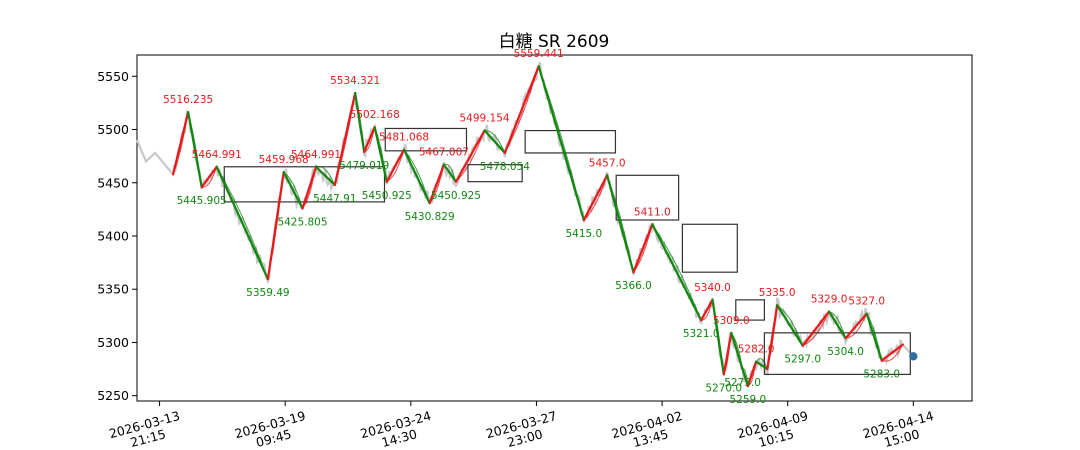 The image size is (1080, 450). Describe the element at coordinates (113, 129) in the screenshot. I see `y-tick-label: 5500` at that location.